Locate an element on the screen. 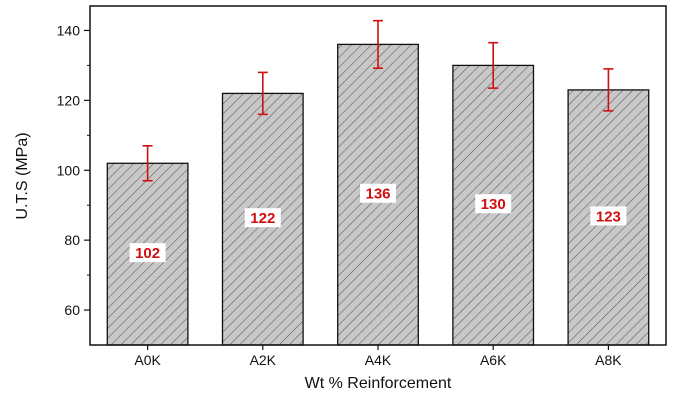 The height and width of the screenshot is (402, 673). data-label-a6k: 130 is located at coordinates (493, 204).